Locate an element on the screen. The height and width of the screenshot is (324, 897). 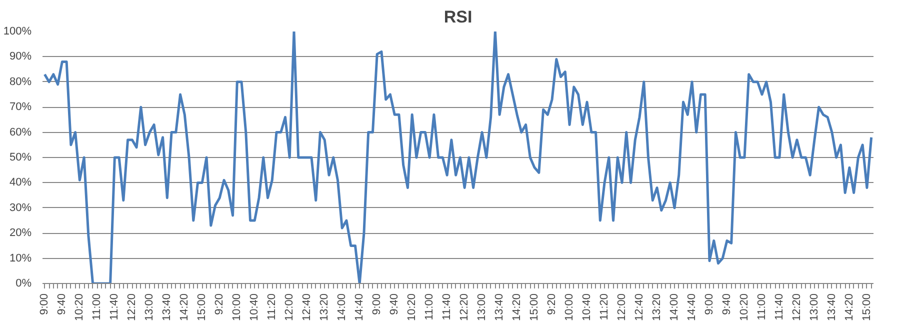
y-tick-label: 100% is located at coordinates (17, 32).